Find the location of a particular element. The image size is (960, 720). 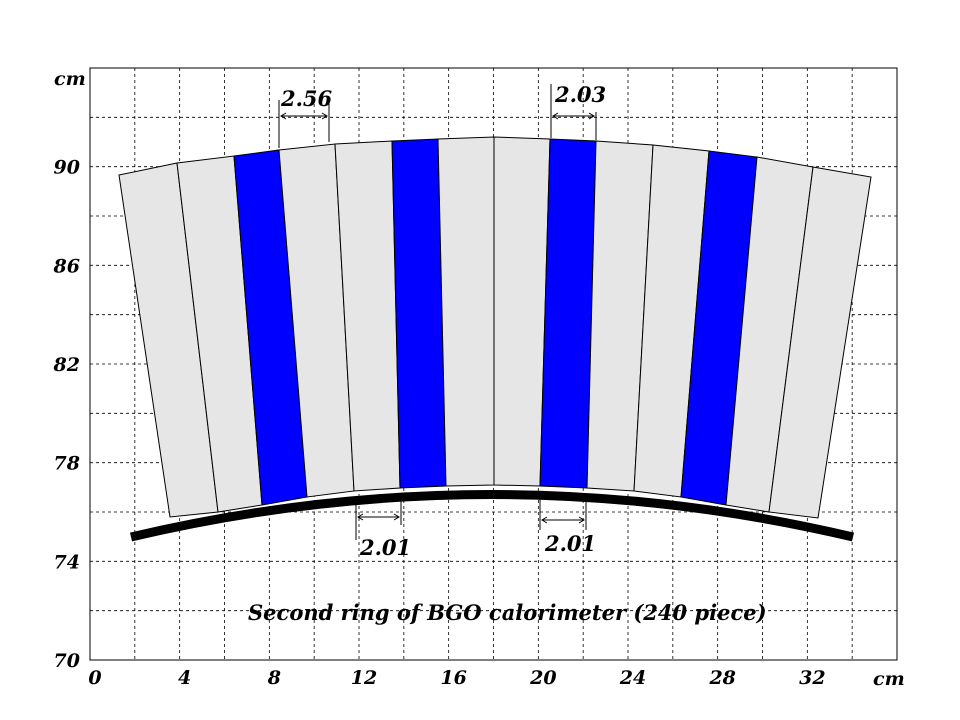

dimension-marker-bottom-right is located at coordinates (563, 512).